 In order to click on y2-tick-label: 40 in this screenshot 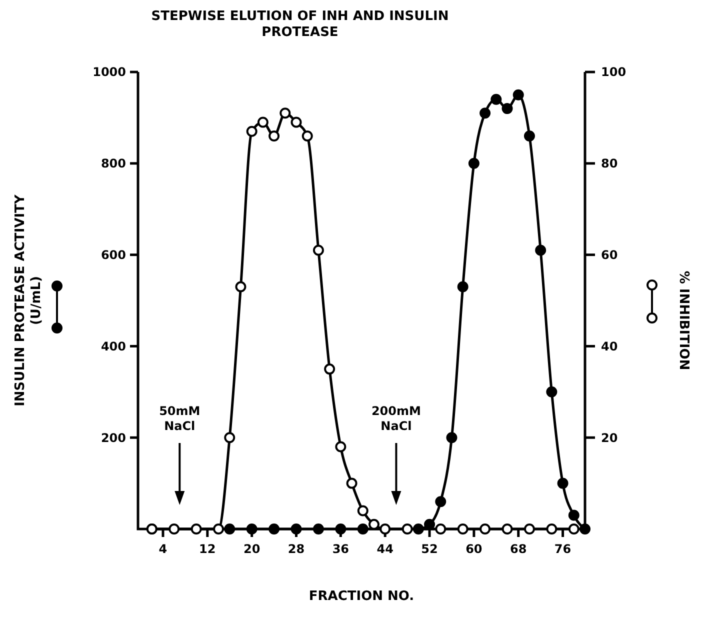, I will do `click(609, 346)`.